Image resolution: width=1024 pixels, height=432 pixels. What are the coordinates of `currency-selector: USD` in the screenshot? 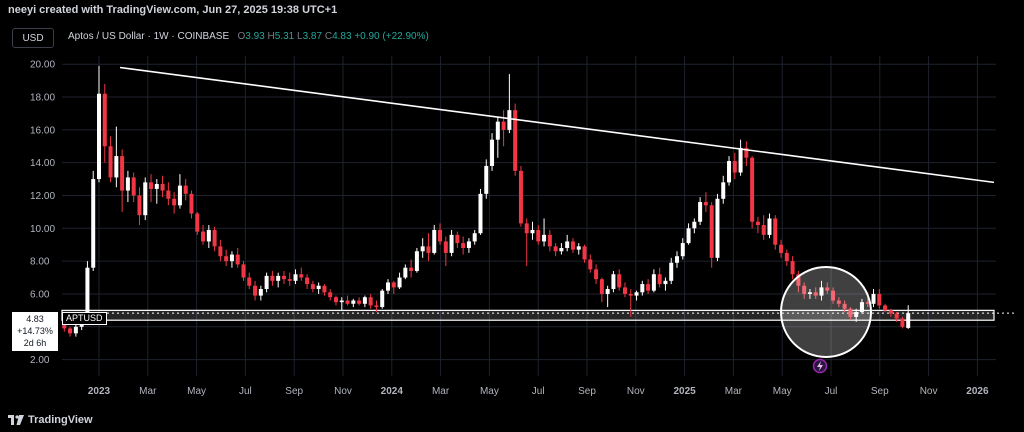 It's located at (33, 38).